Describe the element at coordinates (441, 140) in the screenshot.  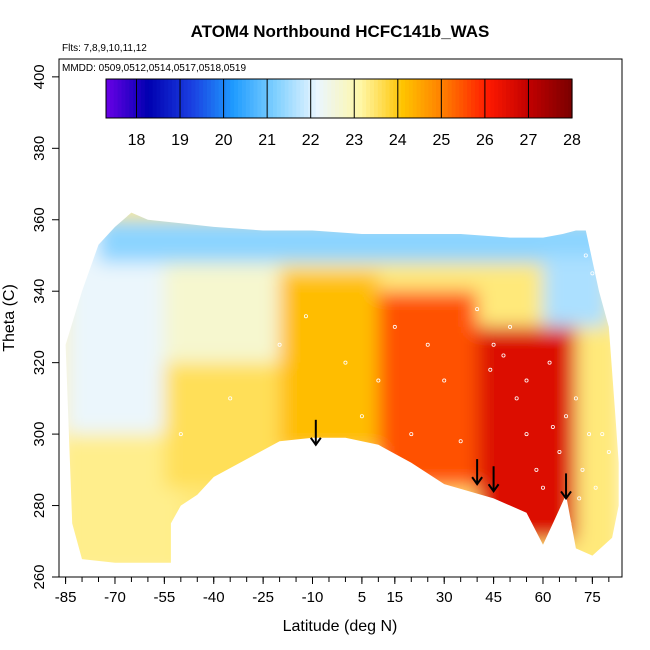
I see `colorbar-tick-label: 25` at that location.